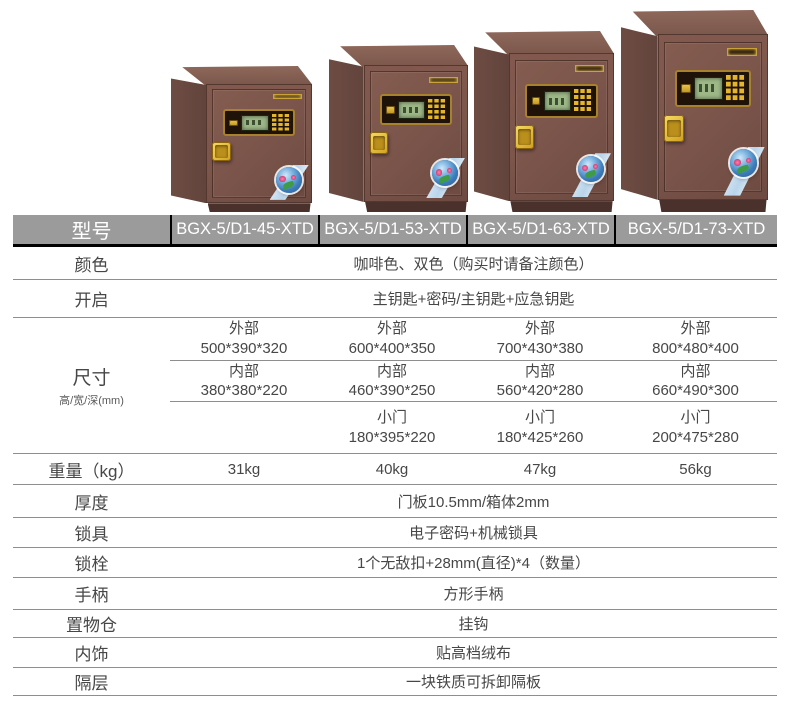 Image resolution: width=790 pixels, height=716 pixels. I want to click on header-model-3: BGX-5/D1-63-XTD, so click(540, 229).